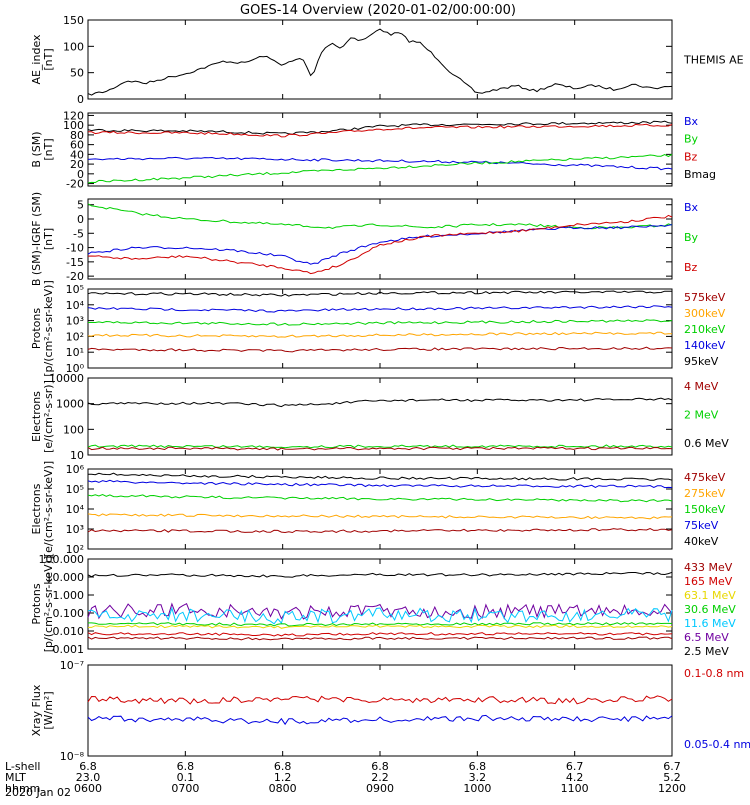 This screenshot has height=805, width=750. What do you see at coordinates (672, 766) in the screenshot?
I see `footer-value: 6.7` at bounding box center [672, 766].